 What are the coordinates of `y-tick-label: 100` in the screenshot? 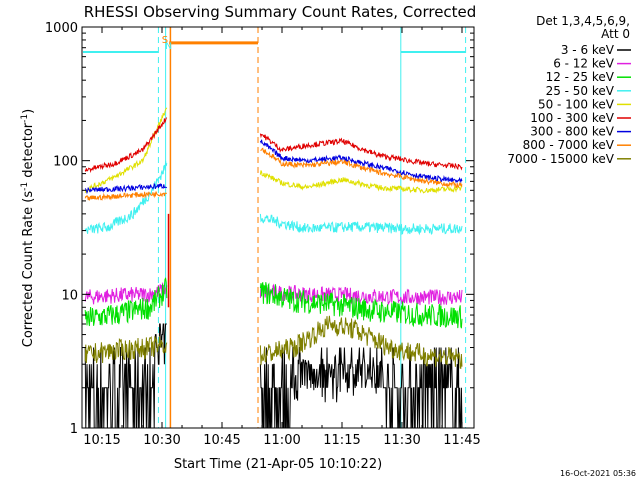 It's located at (65, 162).